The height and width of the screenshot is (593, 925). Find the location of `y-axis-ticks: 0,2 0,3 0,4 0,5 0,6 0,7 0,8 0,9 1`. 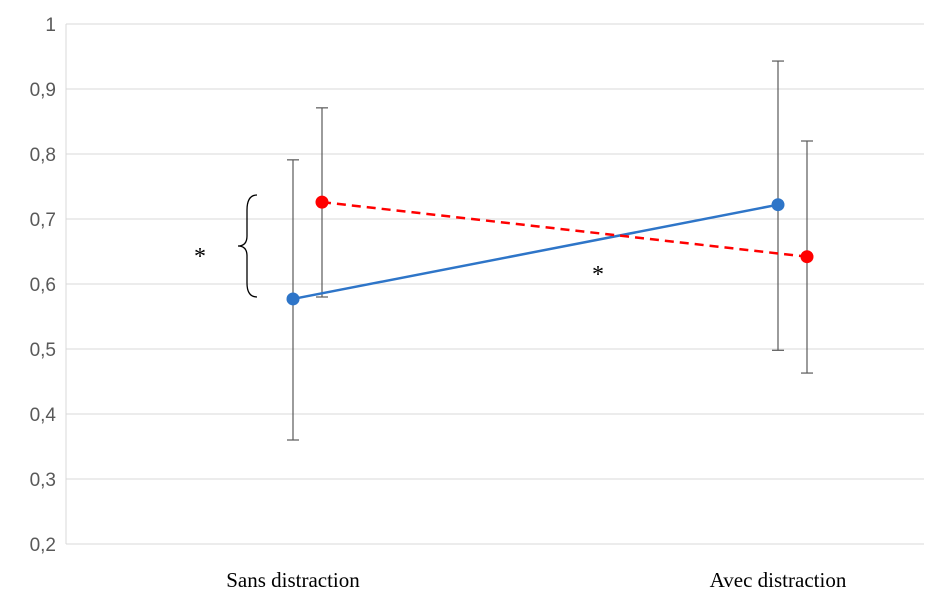

y-axis-ticks: 0,2 0,3 0,4 0,5 0,6 0,7 0,8 0,9 1 is located at coordinates (43, 285).